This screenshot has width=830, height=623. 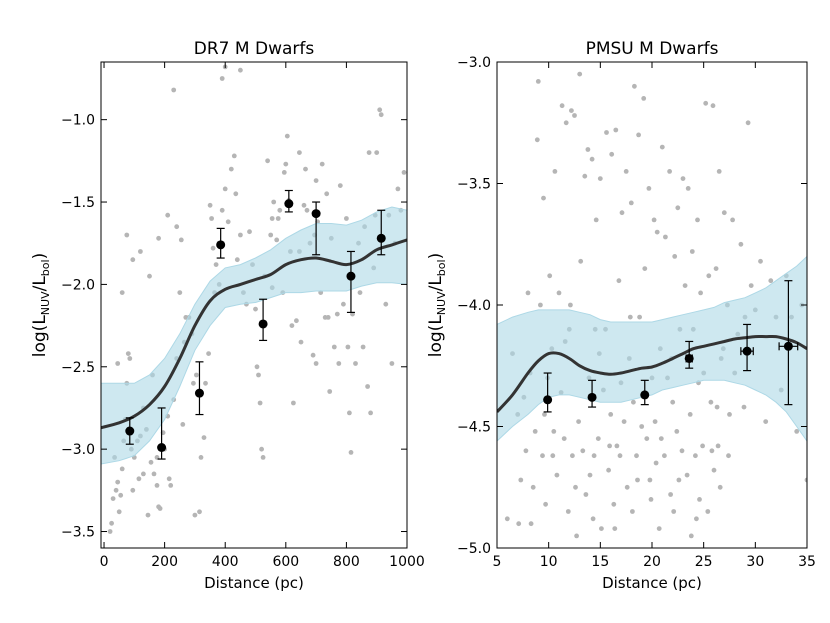 What do you see at coordinates (652, 49) in the screenshot?
I see `chart-title: PMSU M Dwarfs` at bounding box center [652, 49].